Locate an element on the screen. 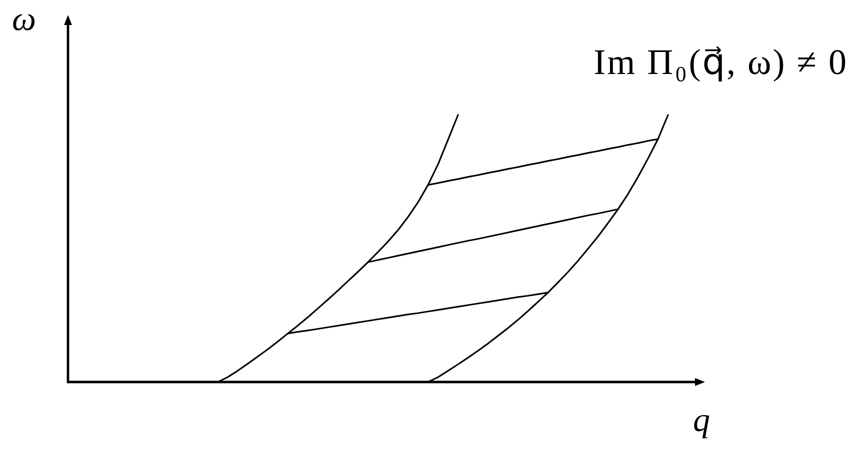  y-axis-title: ω is located at coordinates (24, 19).